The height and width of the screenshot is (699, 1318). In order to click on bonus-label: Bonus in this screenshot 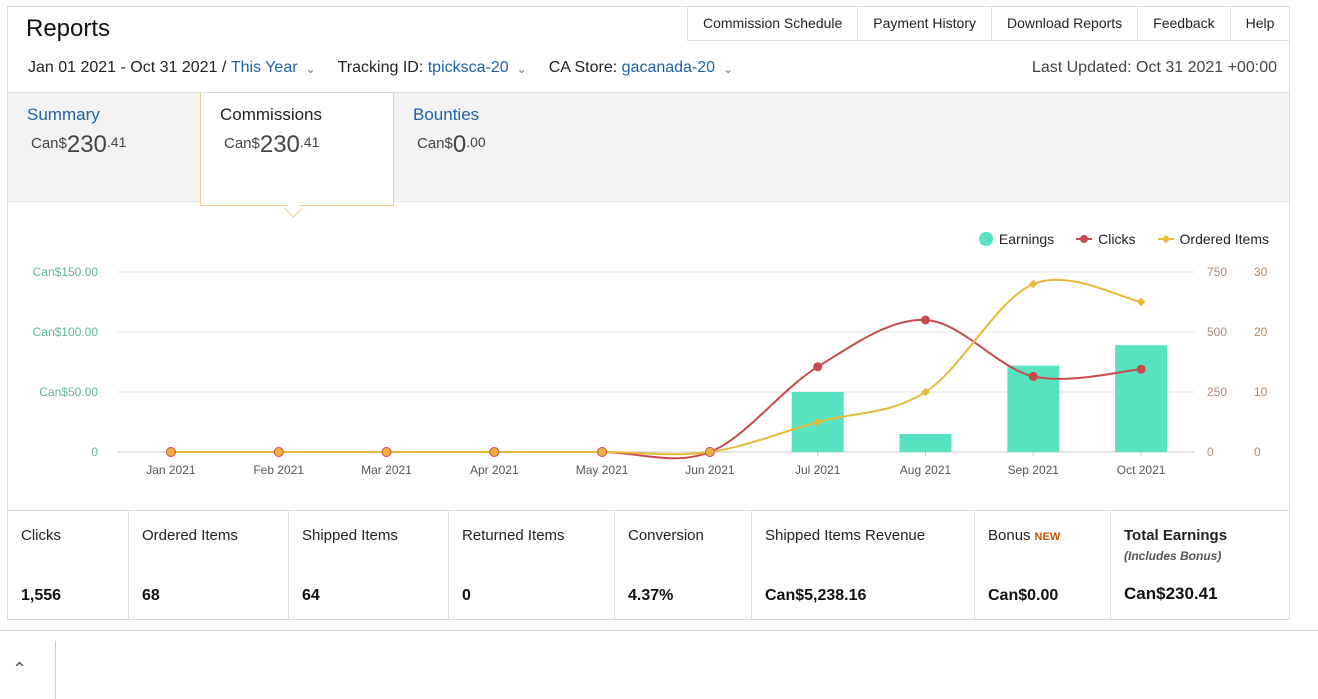, I will do `click(1009, 535)`.